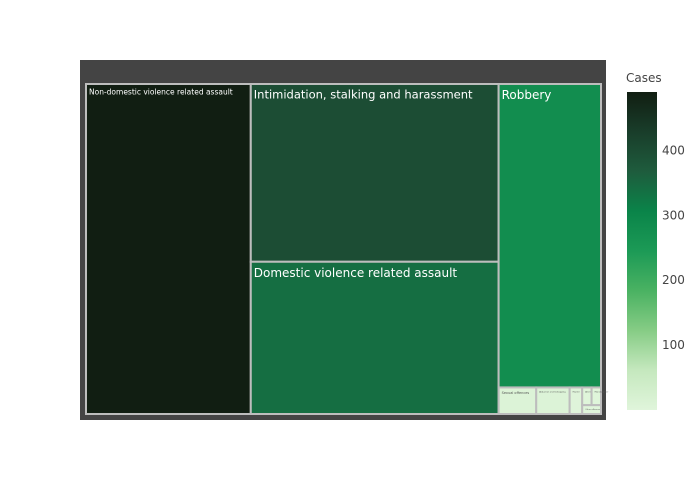  What do you see at coordinates (363, 95) in the screenshot?
I see `treemap-tile-label: Intimidation, stalking and harassment` at bounding box center [363, 95].